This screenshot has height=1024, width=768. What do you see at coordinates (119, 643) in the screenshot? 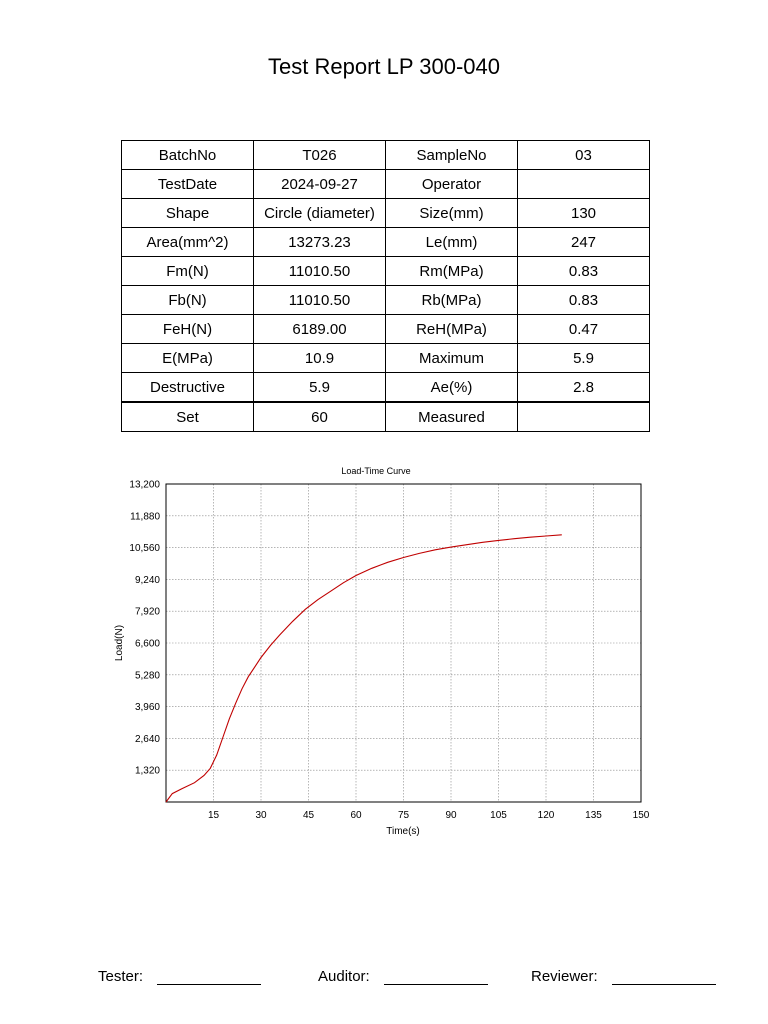
I see `y-axis-label: Load(N)` at bounding box center [119, 643].